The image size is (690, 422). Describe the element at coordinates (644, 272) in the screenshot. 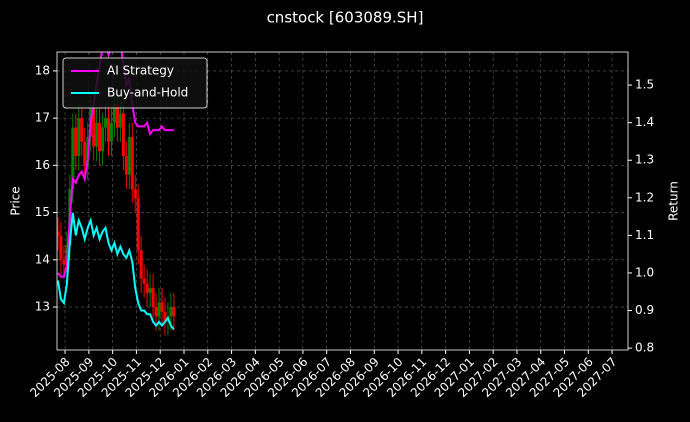

I see `y2-tick-label: 1.0` at that location.